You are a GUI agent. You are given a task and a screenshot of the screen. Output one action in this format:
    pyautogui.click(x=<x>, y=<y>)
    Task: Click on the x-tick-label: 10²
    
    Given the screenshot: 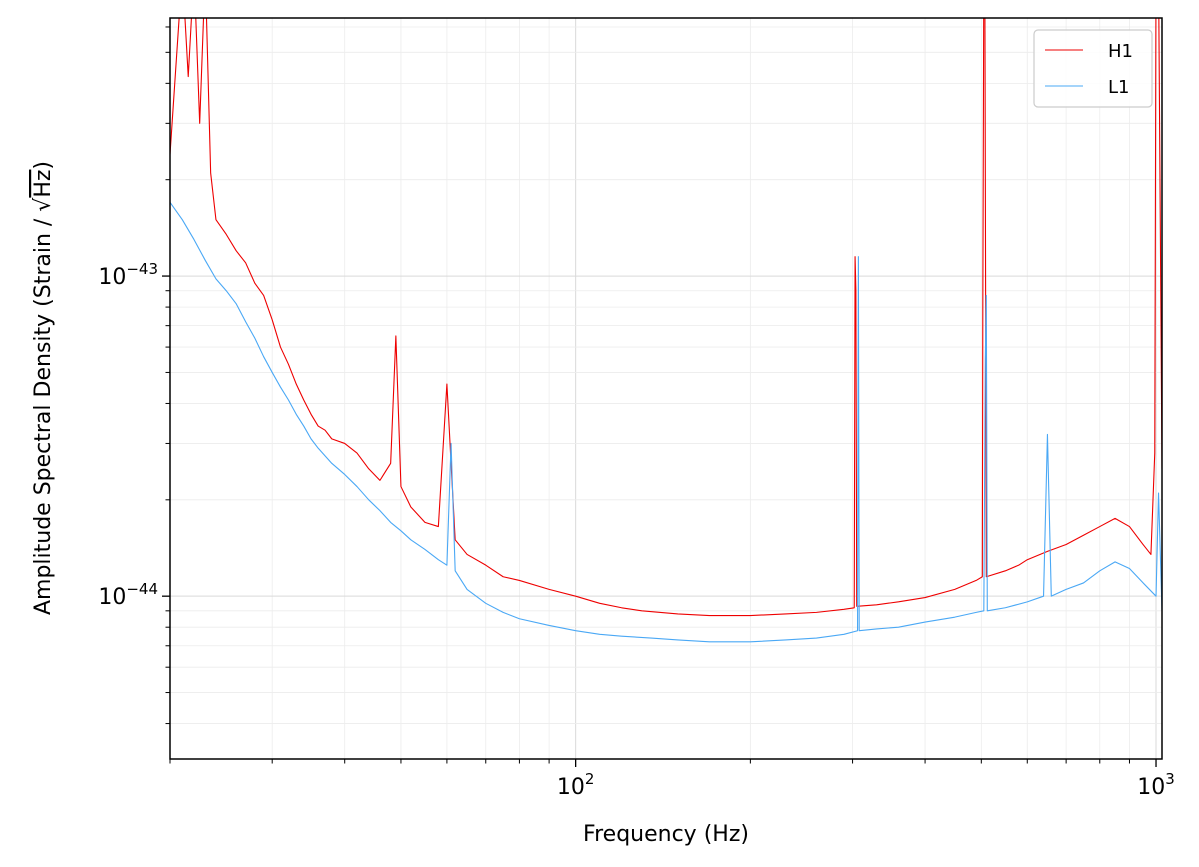 What is the action you would take?
    pyautogui.click(x=576, y=785)
    